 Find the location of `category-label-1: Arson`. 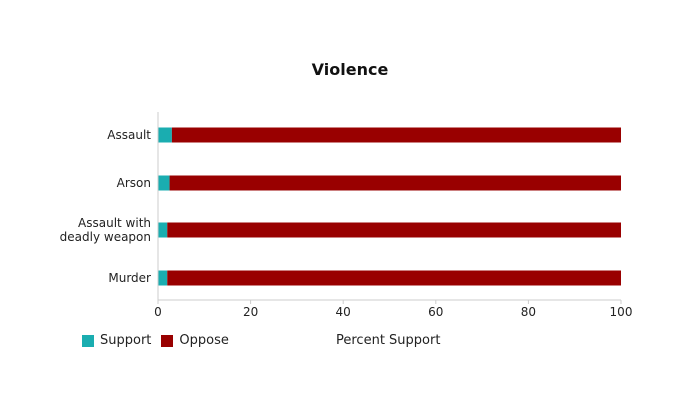

category-label-1: Arson is located at coordinates (134, 183).